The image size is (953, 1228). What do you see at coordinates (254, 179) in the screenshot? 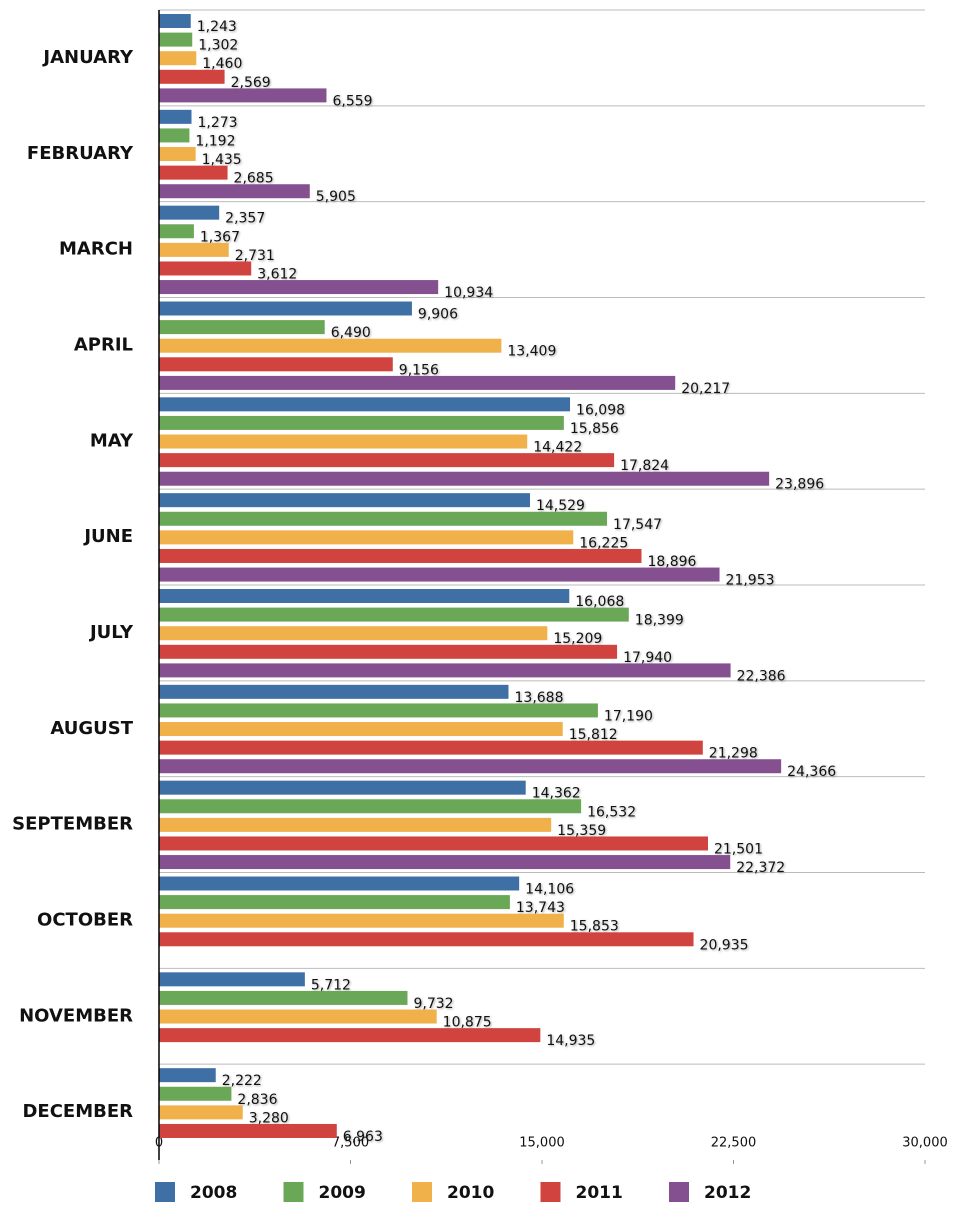
I see `data-label: 2,685` at bounding box center [254, 179].